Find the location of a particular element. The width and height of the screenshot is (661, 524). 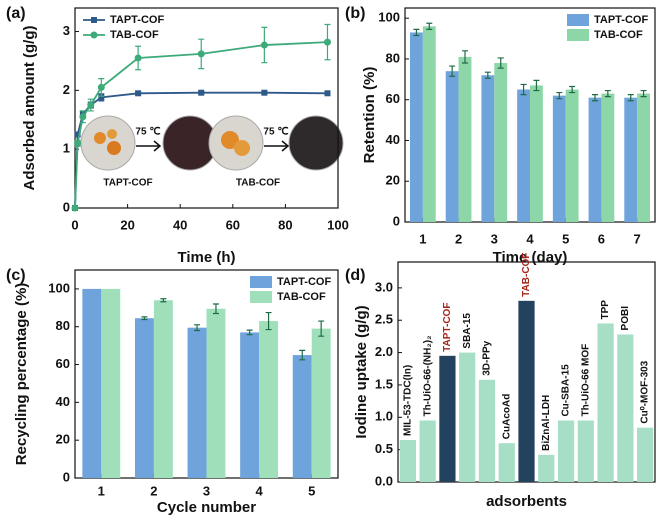

x-axis-title: Time (h) is located at coordinates (206, 257).